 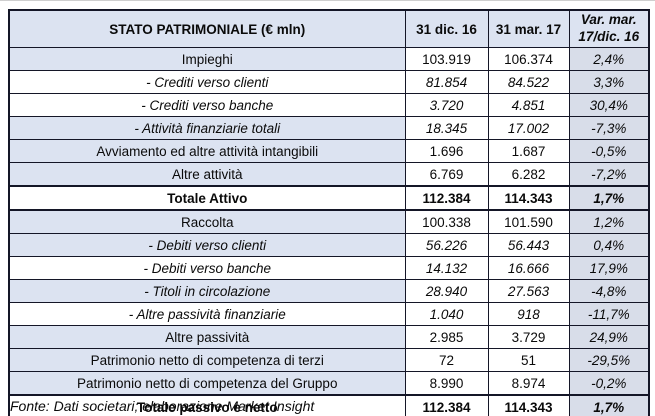 What do you see at coordinates (528, 383) in the screenshot?
I see `value-mar17: 8.974` at bounding box center [528, 383].